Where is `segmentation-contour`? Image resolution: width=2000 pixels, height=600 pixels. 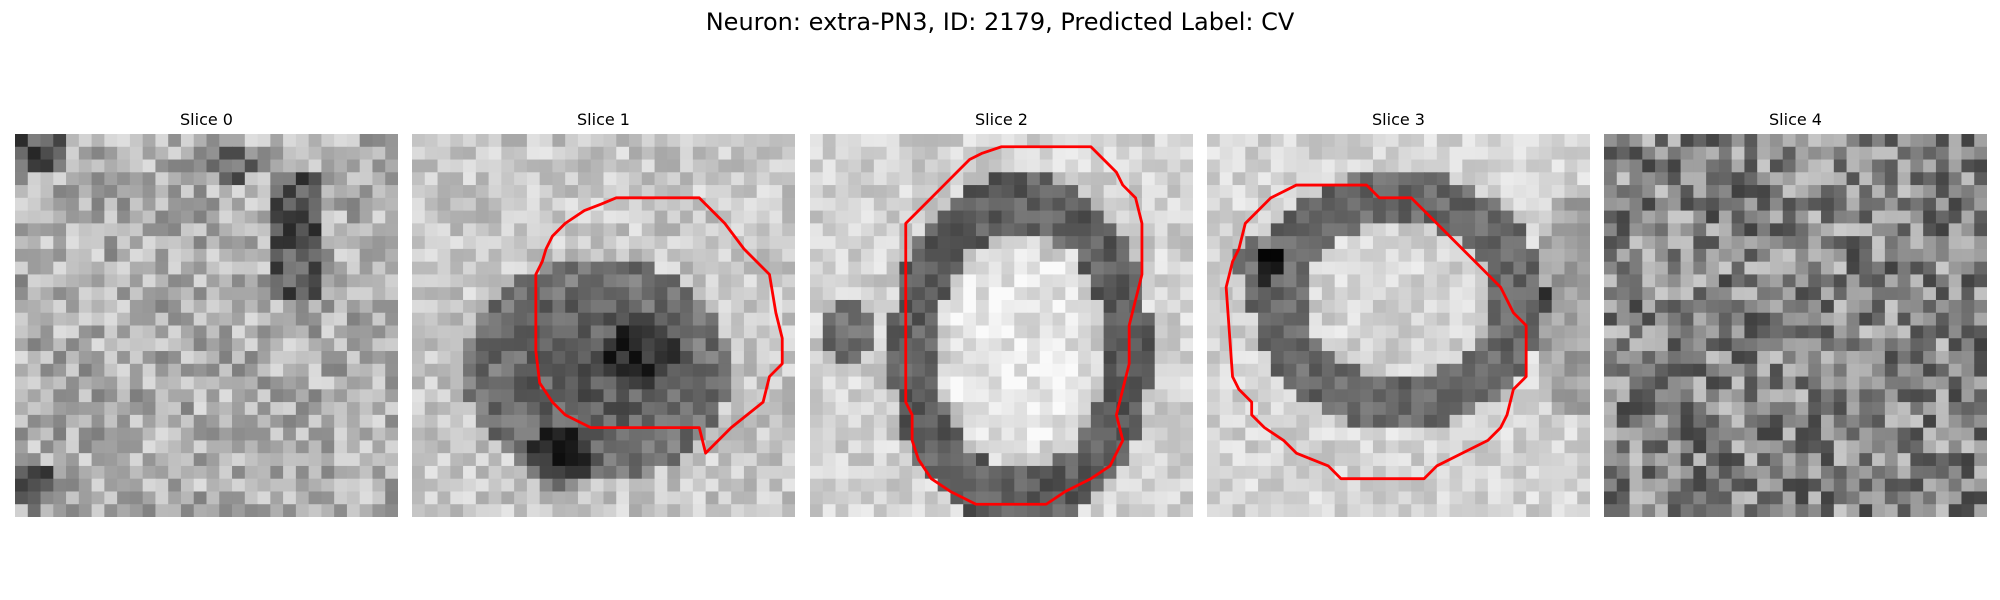
segmentation-contour is located at coordinates (1024, 325).